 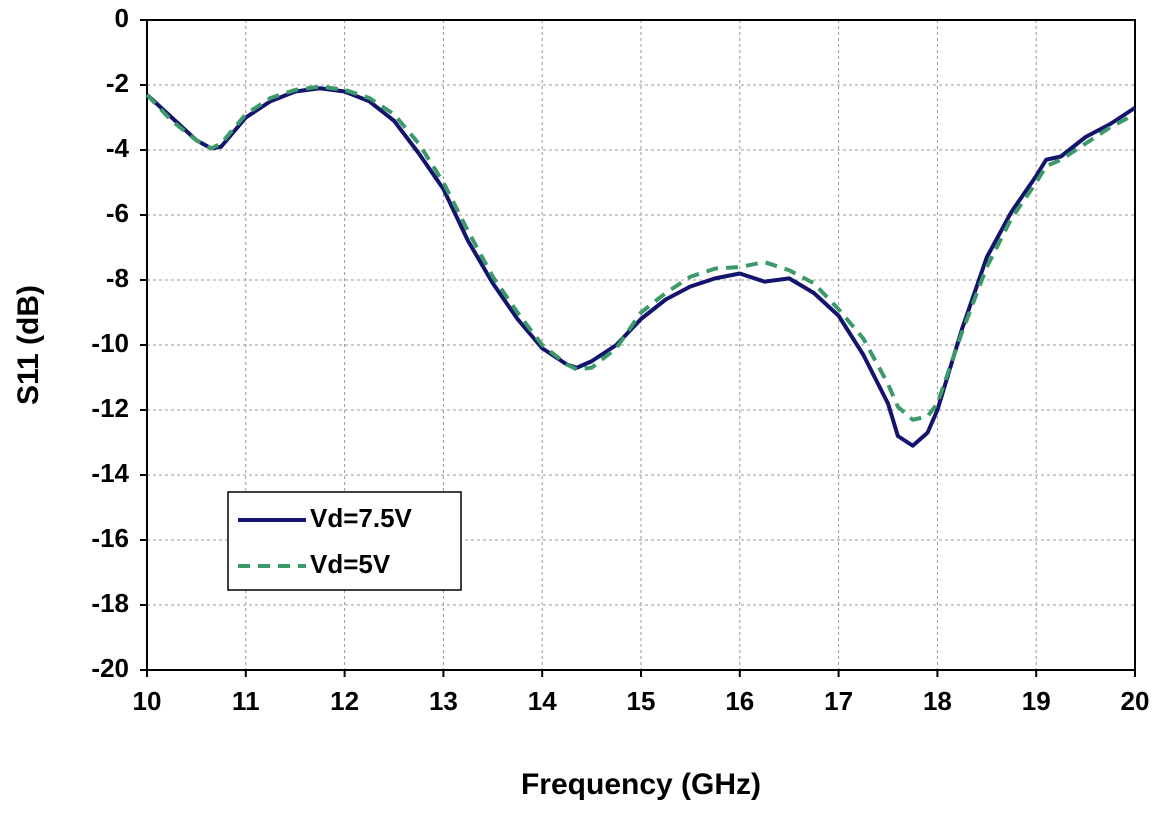 I want to click on x-tick-label: 16, so click(x=739, y=701).